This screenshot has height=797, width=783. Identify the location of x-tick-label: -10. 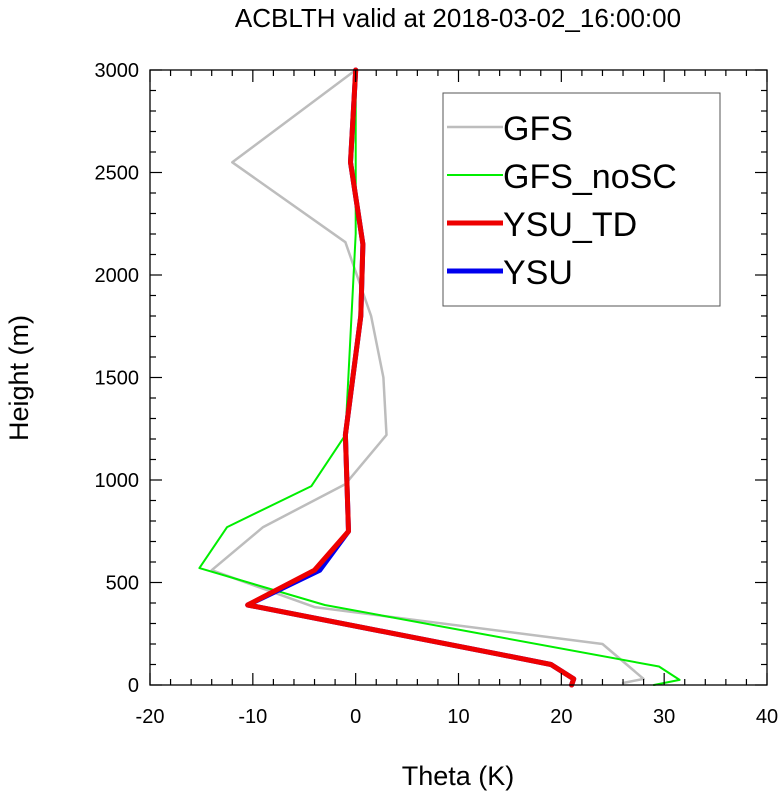
(252, 717).